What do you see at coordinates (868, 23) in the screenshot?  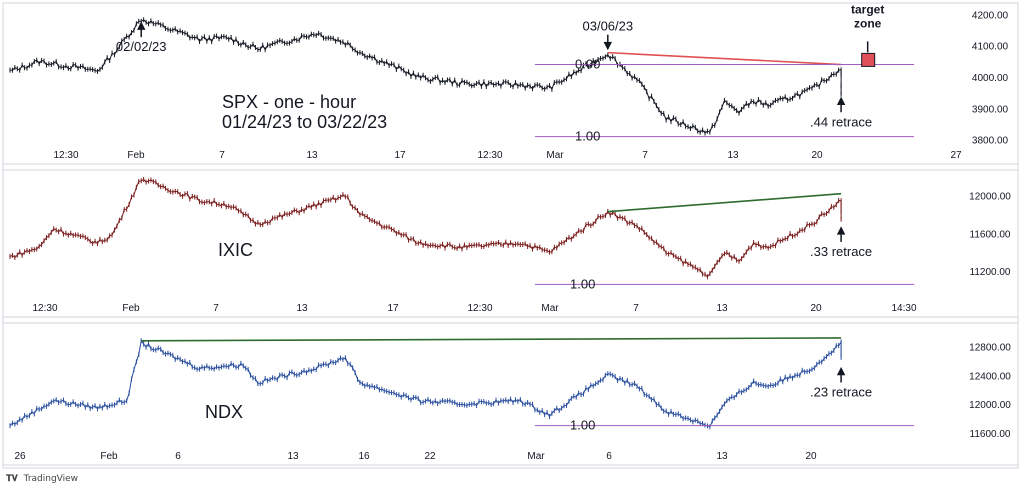 I see `target-zone-label: zone` at bounding box center [868, 23].